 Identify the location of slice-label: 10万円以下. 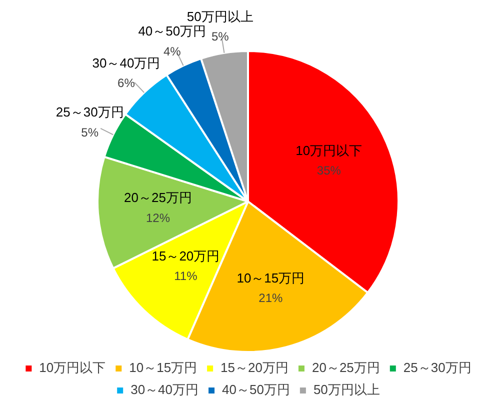
(329, 150).